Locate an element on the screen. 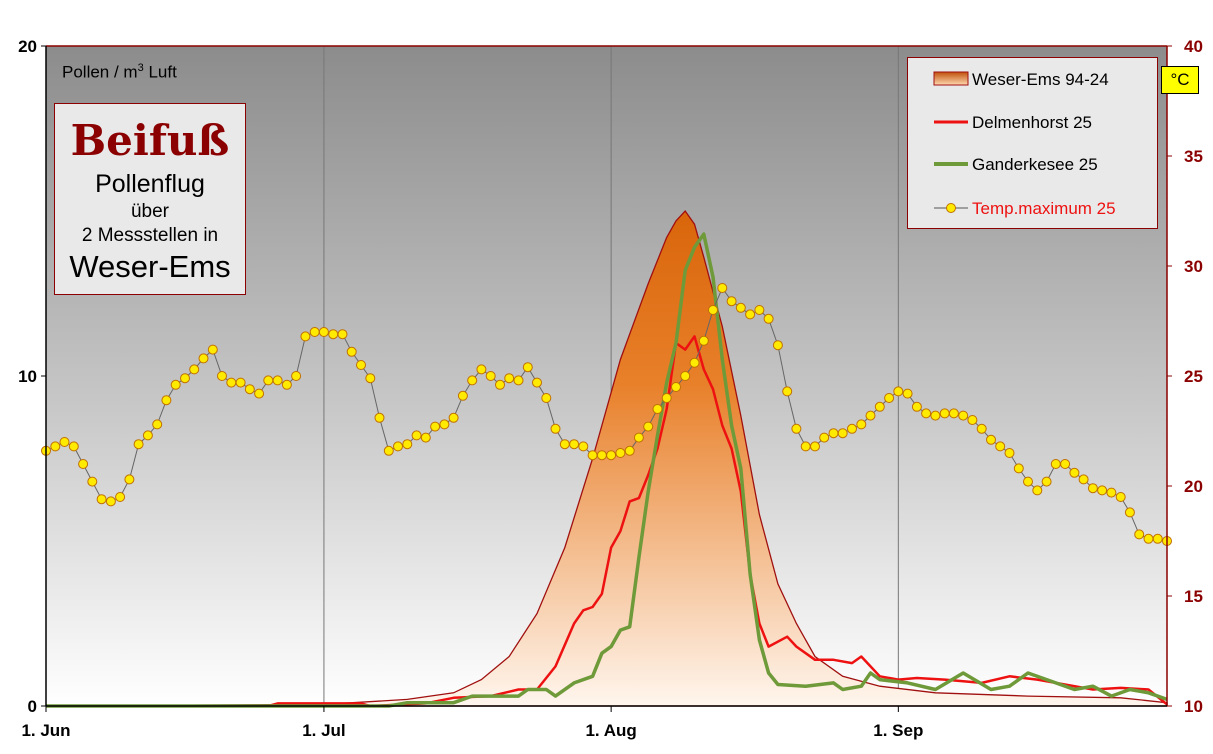 The width and height of the screenshot is (1213, 754). y-right-tick-label: 25 is located at coordinates (1193, 376).